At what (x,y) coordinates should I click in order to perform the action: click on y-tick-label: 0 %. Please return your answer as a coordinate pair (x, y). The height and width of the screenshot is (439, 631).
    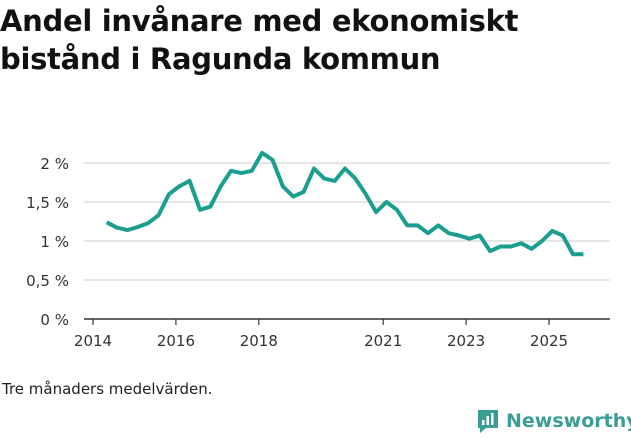
    Looking at the image, I should click on (54, 320).